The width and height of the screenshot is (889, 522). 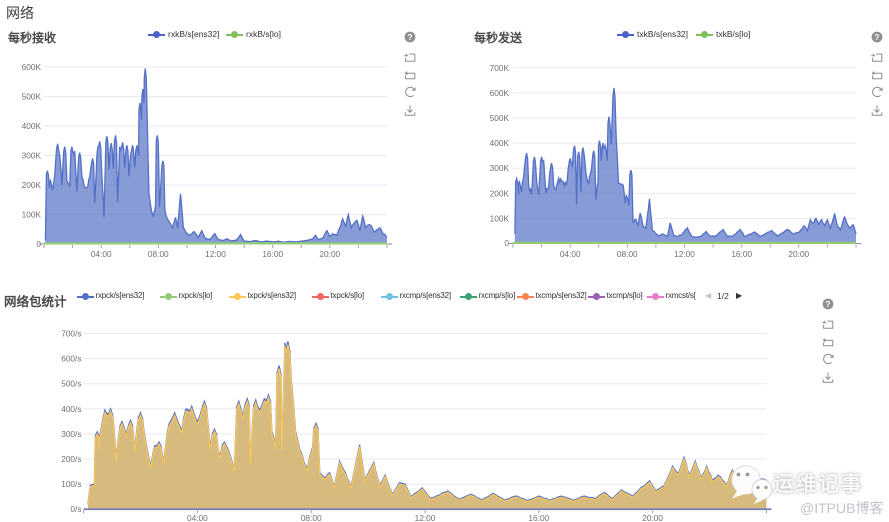 What do you see at coordinates (500, 68) in the screenshot?
I see `svg-text: 700K` at bounding box center [500, 68].